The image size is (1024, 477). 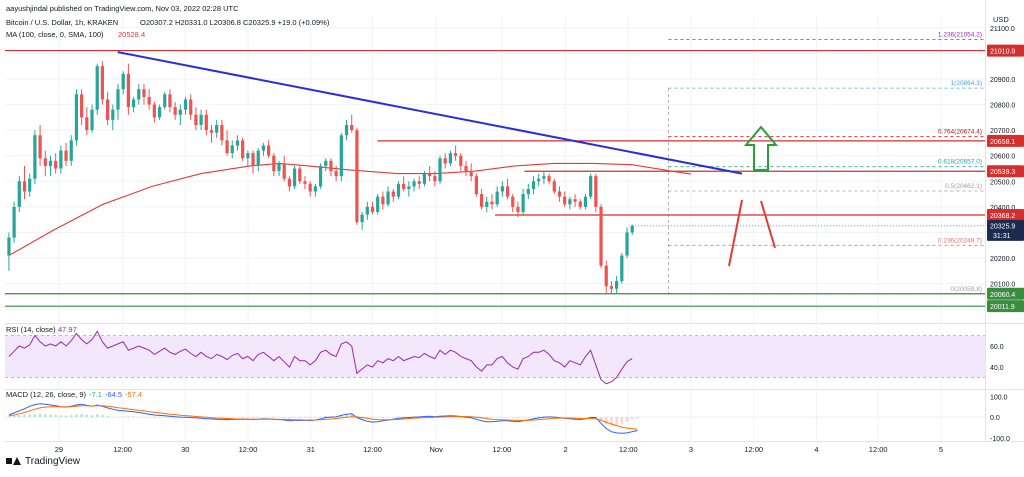 I want to click on last-price-tag, so click(x=1005, y=230).